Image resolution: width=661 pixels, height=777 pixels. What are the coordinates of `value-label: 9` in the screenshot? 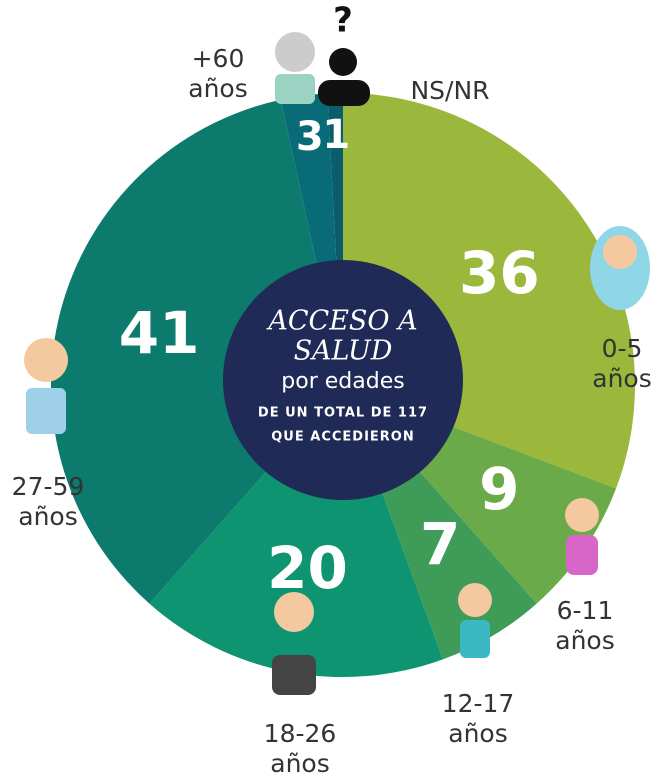 It's located at (499, 489).